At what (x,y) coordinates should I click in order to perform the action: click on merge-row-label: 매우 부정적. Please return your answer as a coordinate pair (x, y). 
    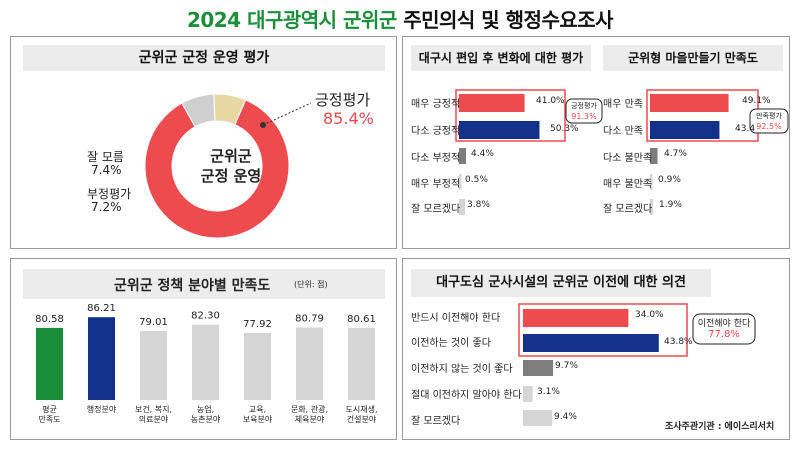
    Looking at the image, I should click on (436, 184).